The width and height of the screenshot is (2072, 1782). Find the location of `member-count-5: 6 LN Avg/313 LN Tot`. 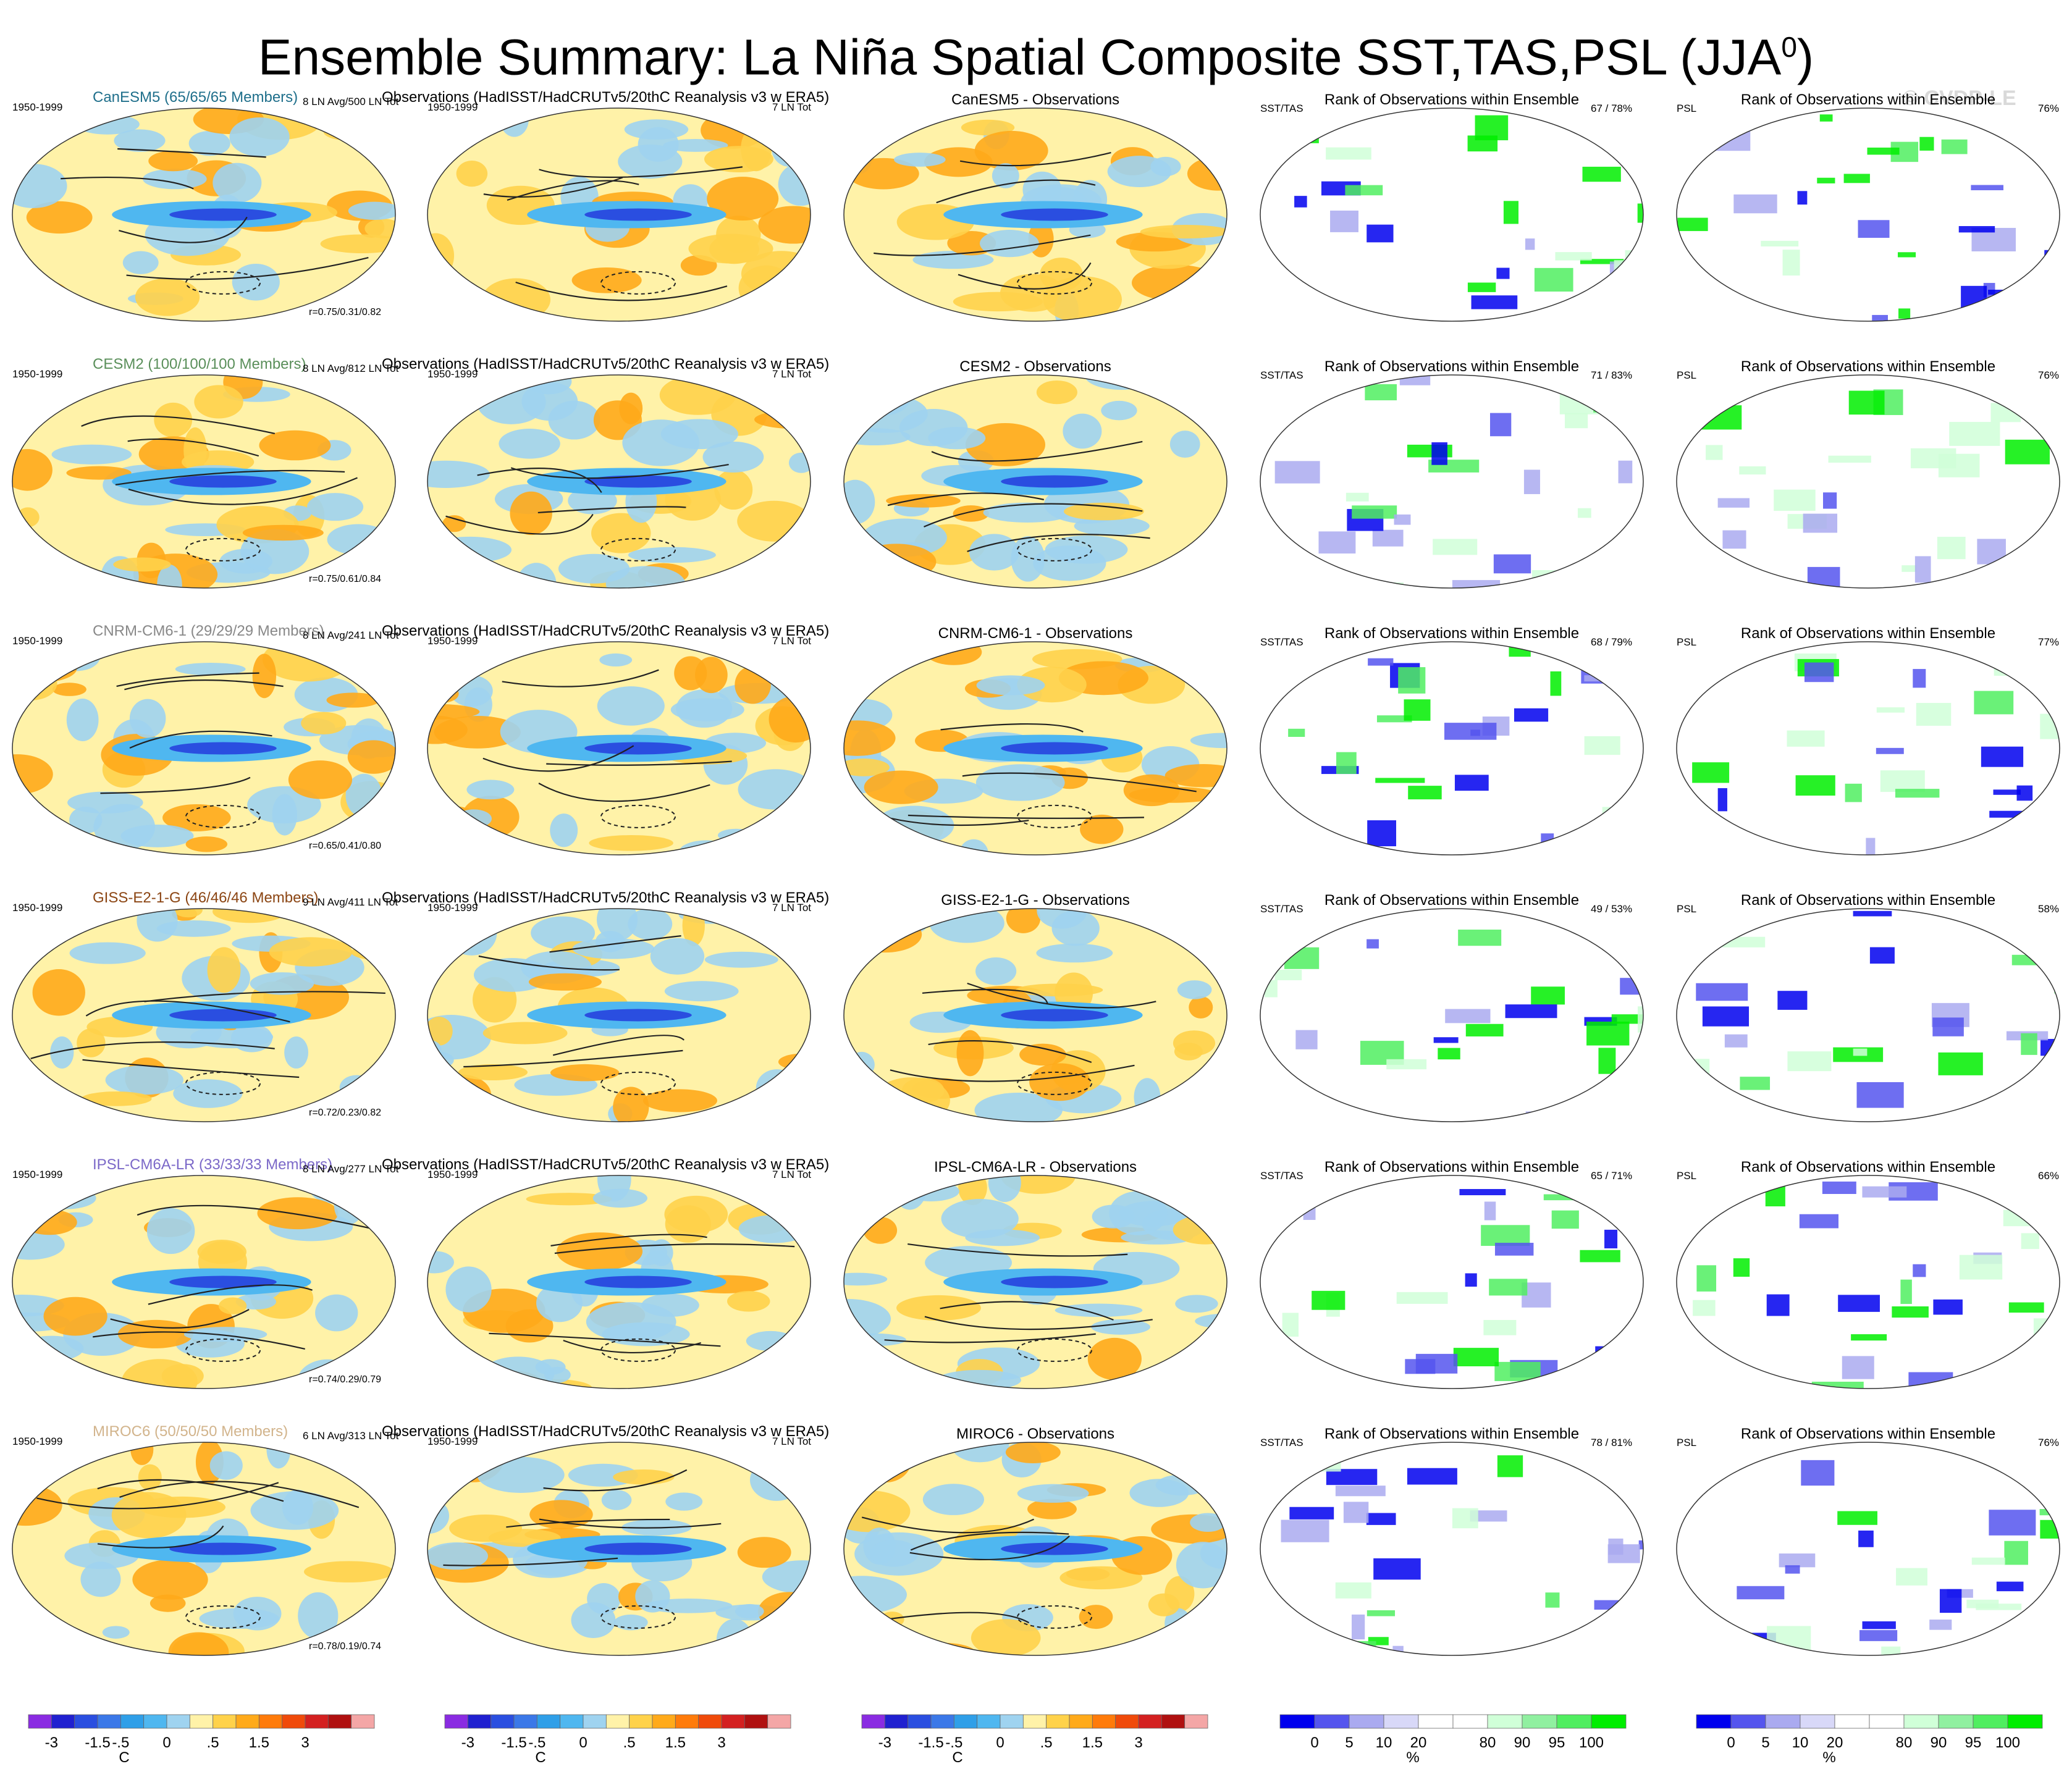

member-count-5: 6 LN Avg/313 LN Tot is located at coordinates (351, 1436).